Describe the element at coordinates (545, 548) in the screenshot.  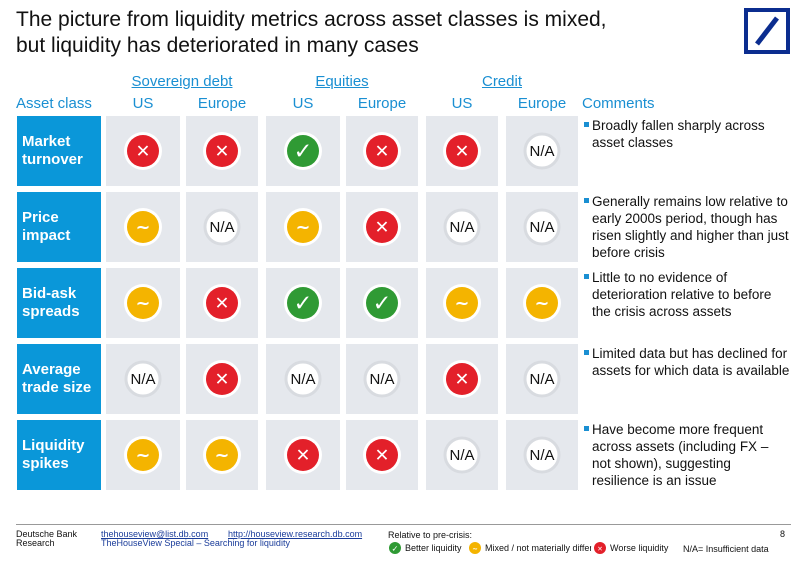
I see `legend-label: Mixed / not materially different` at that location.